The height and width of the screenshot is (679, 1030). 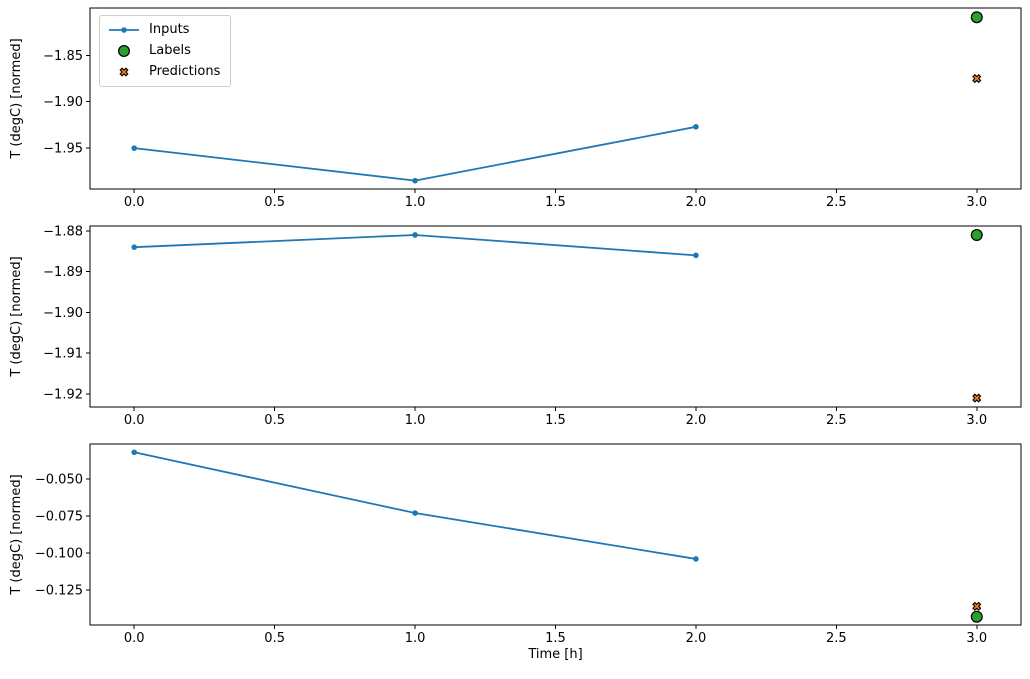 I want to click on y-tick-label: −0.050, so click(x=59, y=479).